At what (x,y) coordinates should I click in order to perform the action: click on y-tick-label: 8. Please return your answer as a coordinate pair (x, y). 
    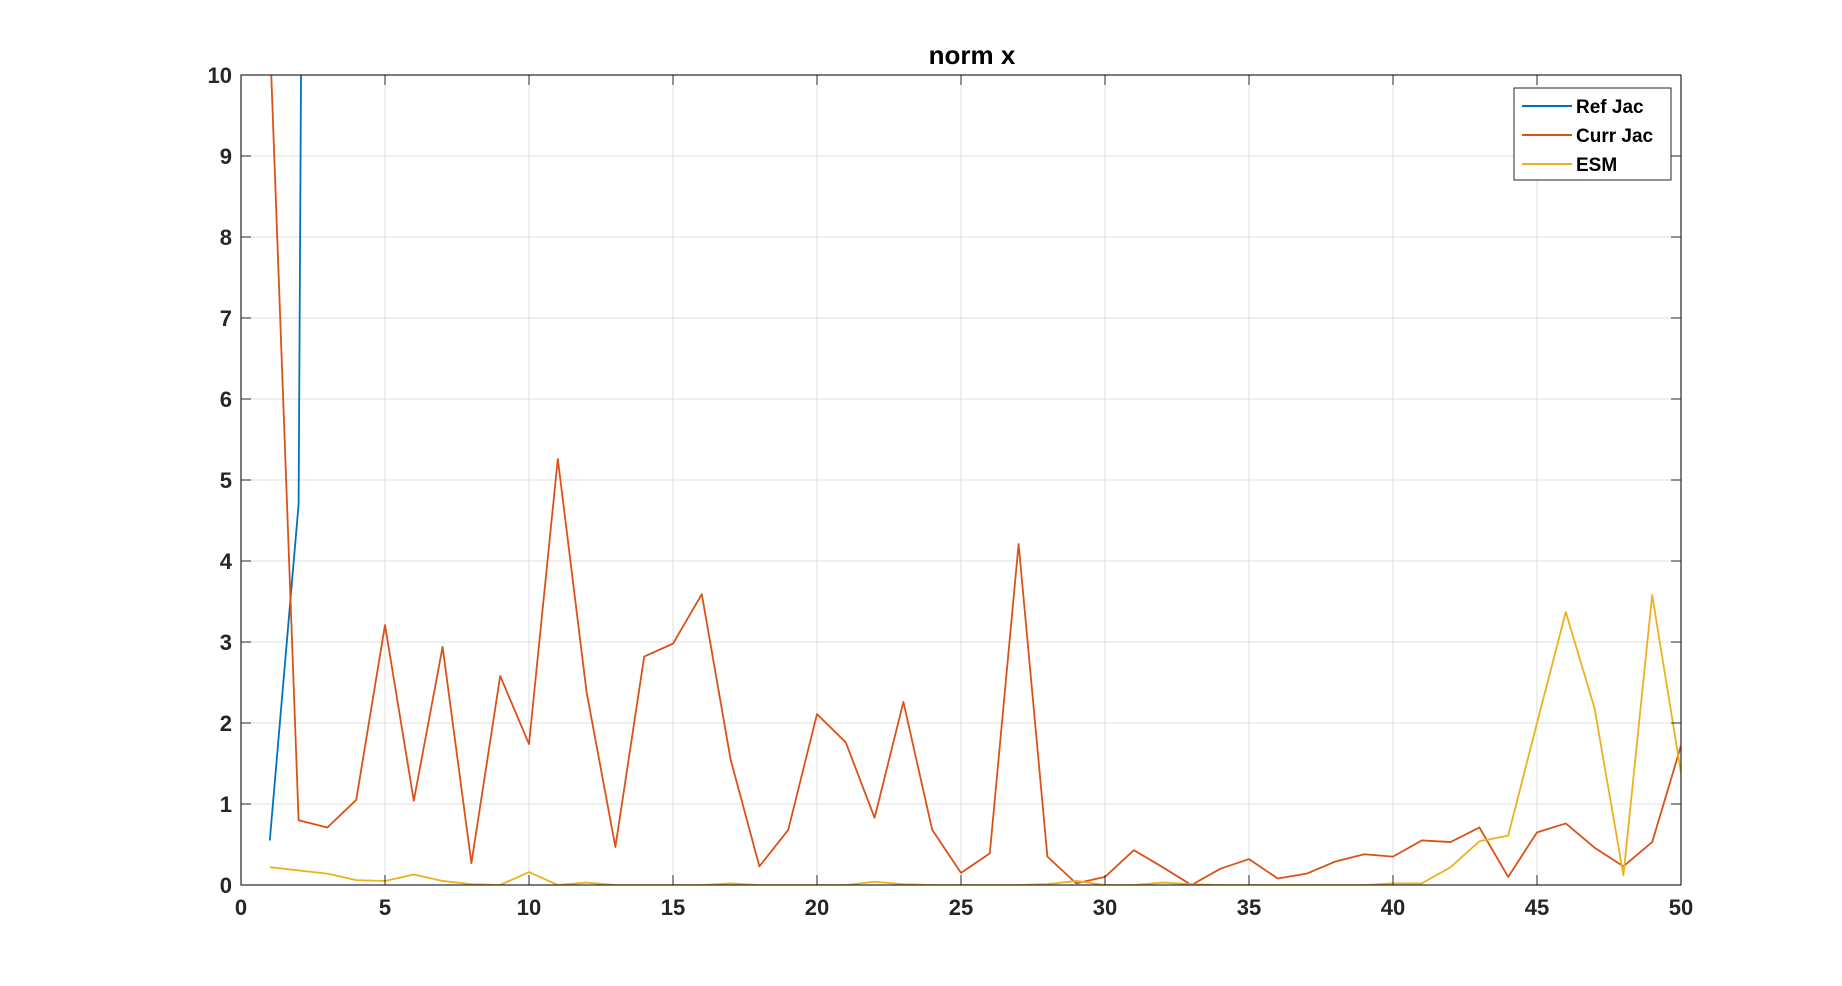
    Looking at the image, I should click on (226, 237).